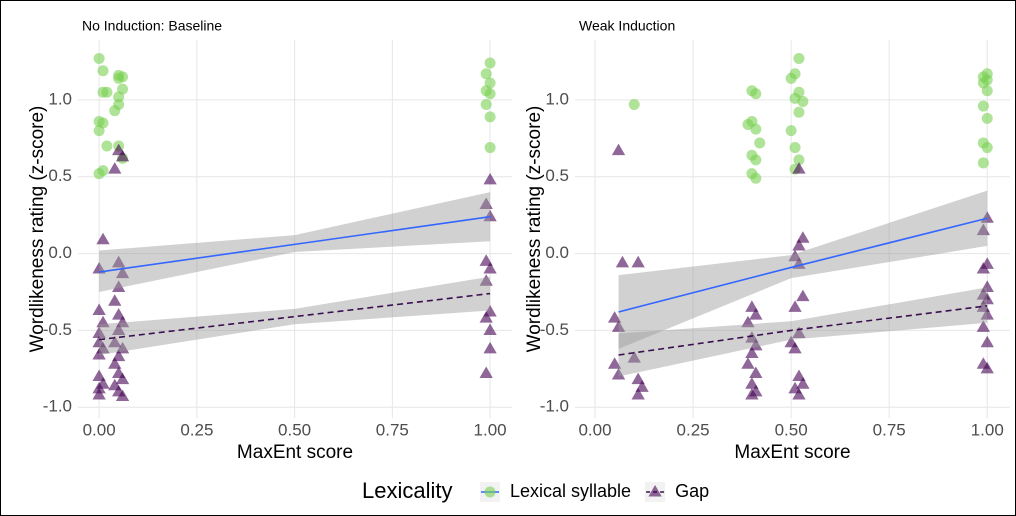 The image size is (1016, 516). What do you see at coordinates (627, 26) in the screenshot?
I see `panel-title: Weak Induction` at bounding box center [627, 26].